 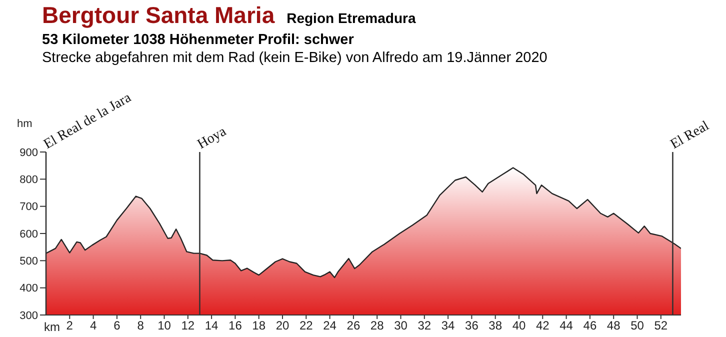 What do you see at coordinates (353, 325) in the screenshot?
I see `x-tick-label: 26` at bounding box center [353, 325].